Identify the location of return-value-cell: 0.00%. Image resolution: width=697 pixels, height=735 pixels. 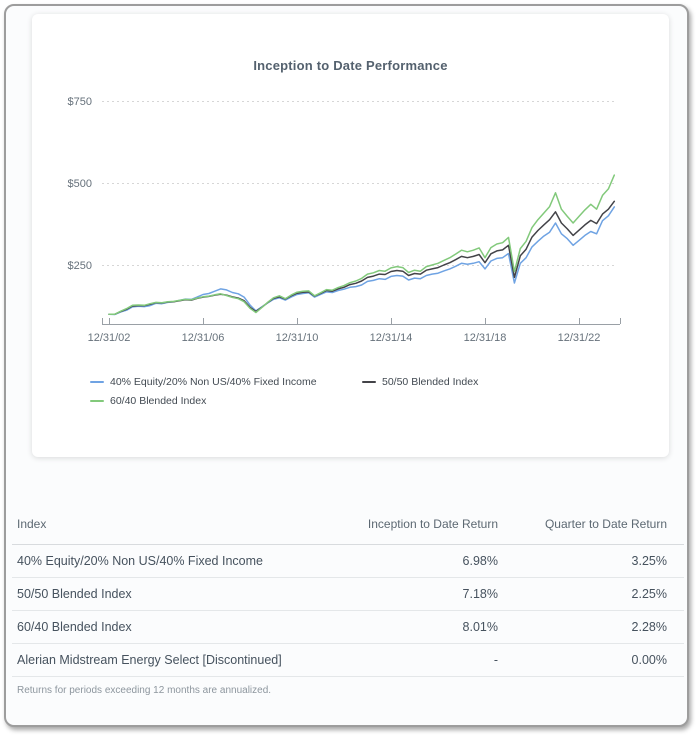
(591, 660).